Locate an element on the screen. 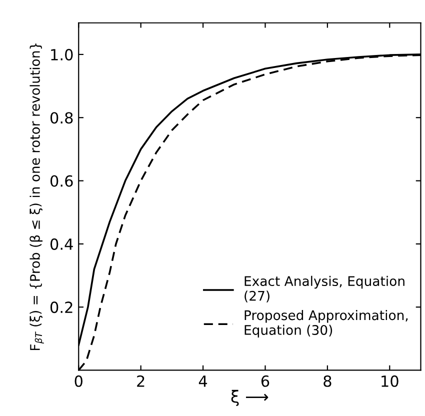 The height and width of the screenshot is (416, 425). y-tick-label: 0.8 is located at coordinates (61, 118).